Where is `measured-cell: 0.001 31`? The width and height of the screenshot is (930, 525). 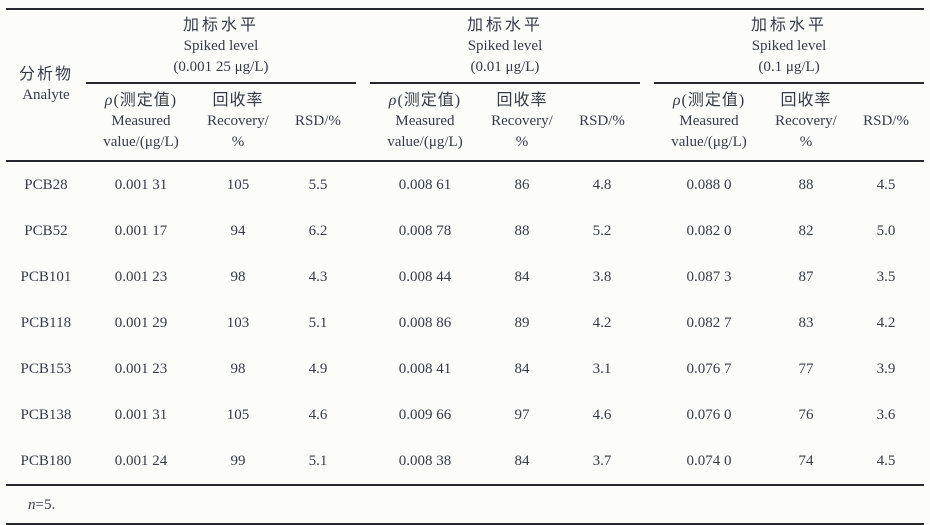 measured-cell: 0.001 31 is located at coordinates (141, 414).